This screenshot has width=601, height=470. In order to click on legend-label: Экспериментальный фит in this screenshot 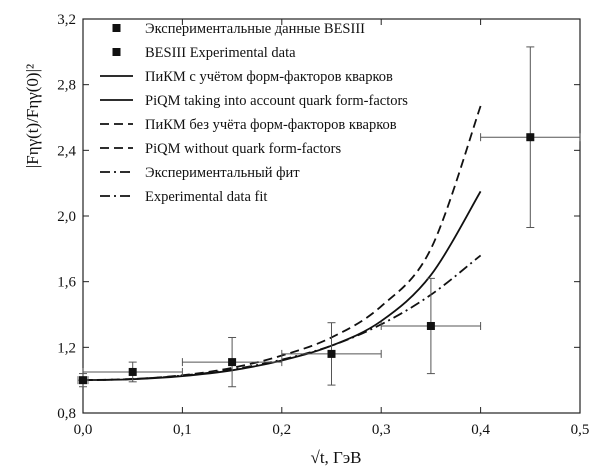, I will do `click(222, 173)`.